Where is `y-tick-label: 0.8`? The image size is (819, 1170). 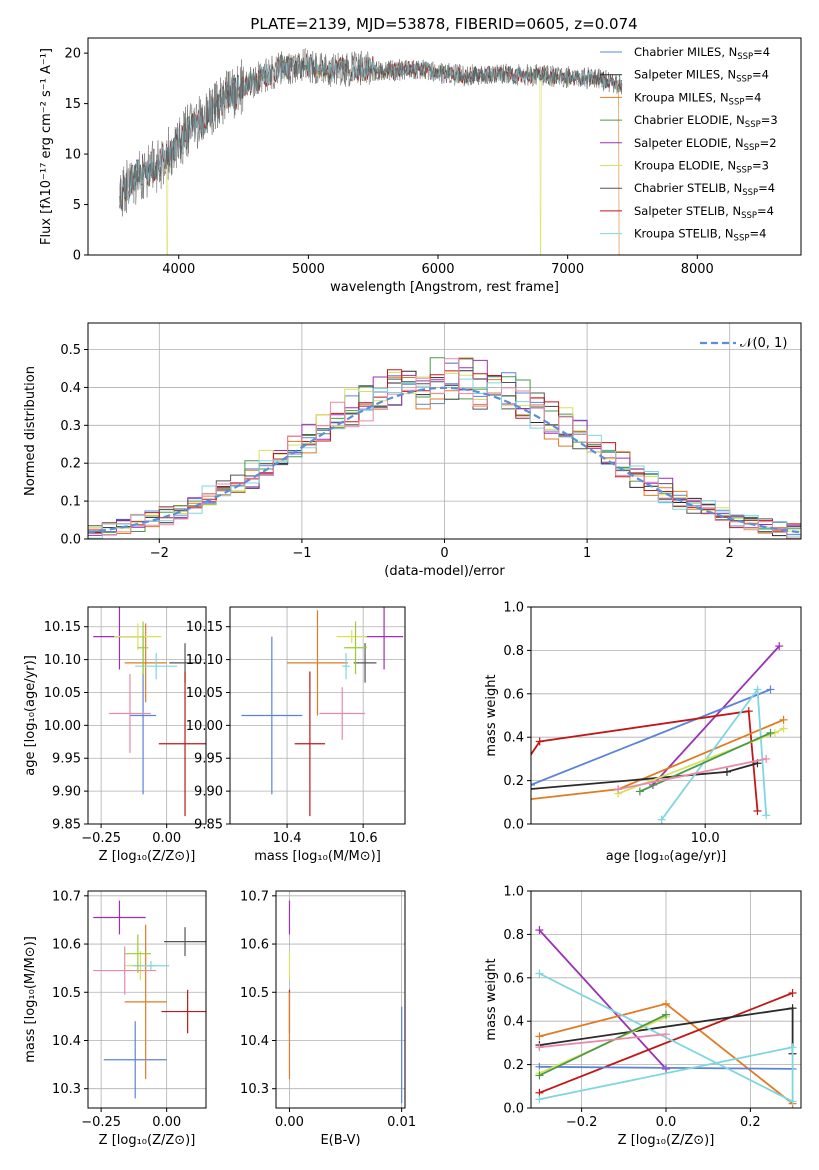 y-tick-label: 0.8 is located at coordinates (513, 935).